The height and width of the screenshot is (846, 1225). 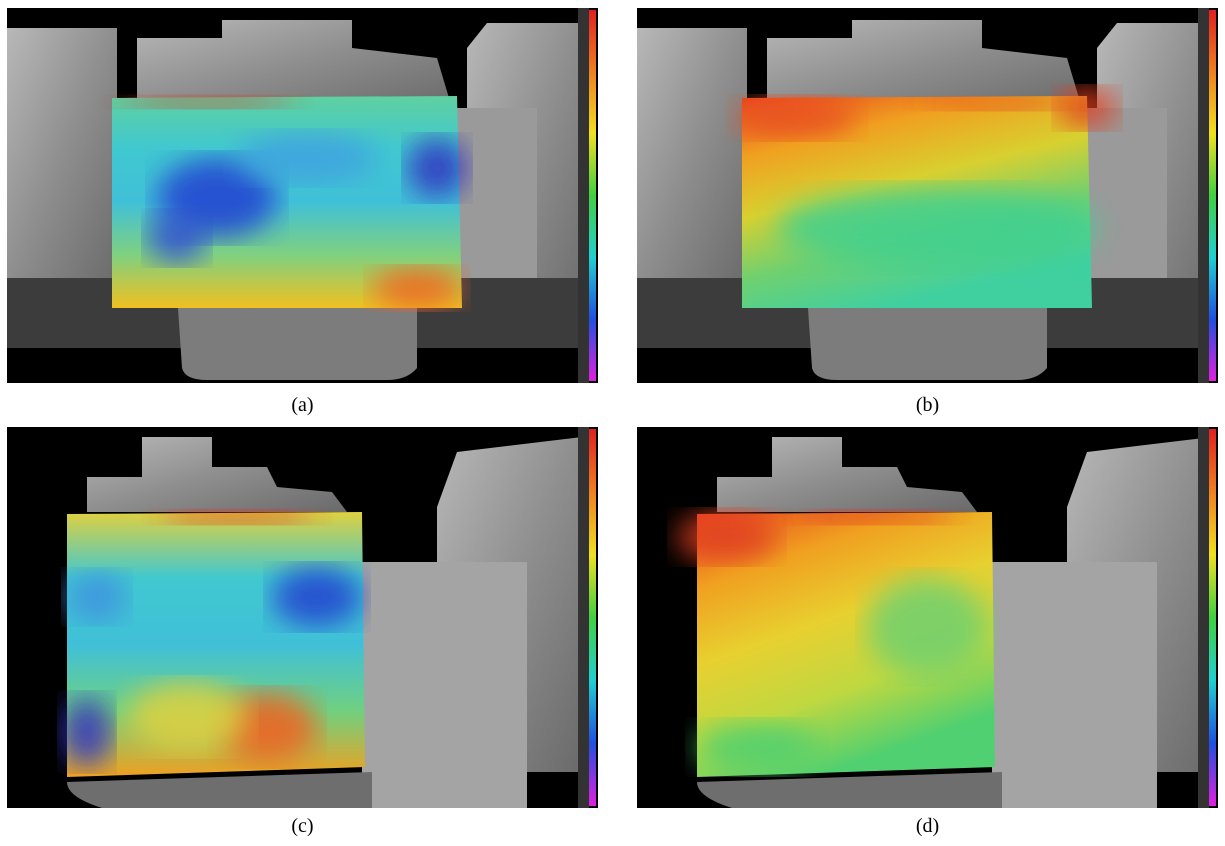 What do you see at coordinates (302, 405) in the screenshot?
I see `caption: (a)` at bounding box center [302, 405].